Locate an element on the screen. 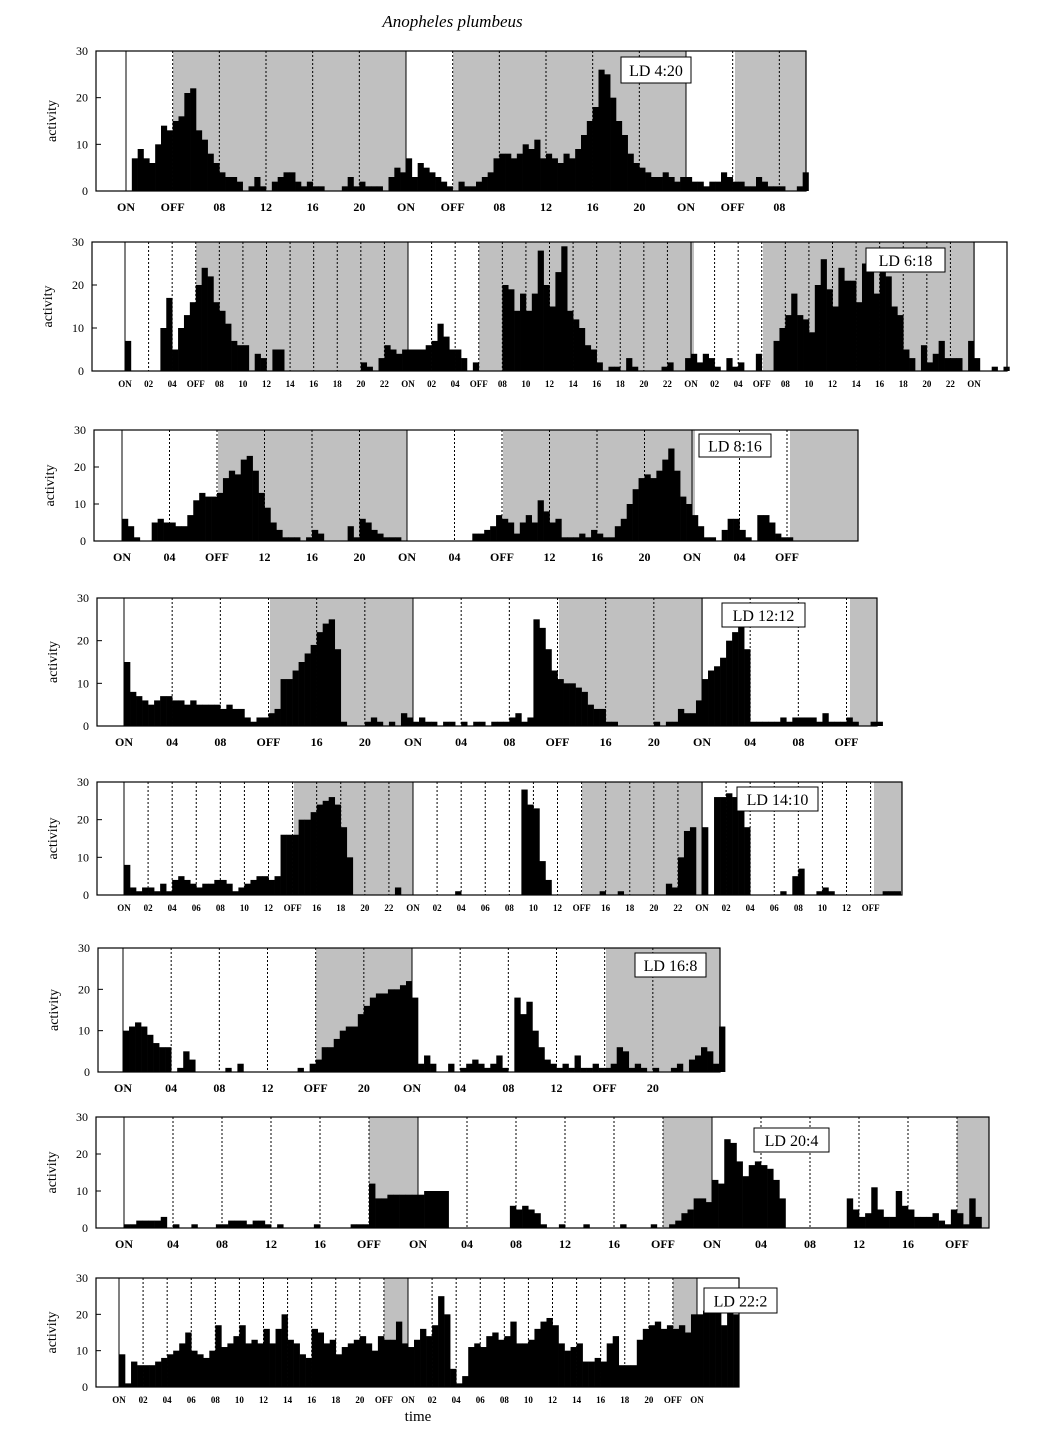 The height and width of the screenshot is (1454, 1045). x-tick-label: 08 is located at coordinates (216, 1400).